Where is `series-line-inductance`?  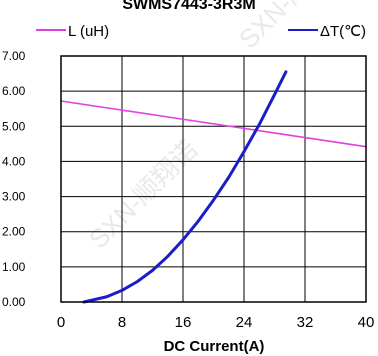 series-line-inductance is located at coordinates (213, 124).